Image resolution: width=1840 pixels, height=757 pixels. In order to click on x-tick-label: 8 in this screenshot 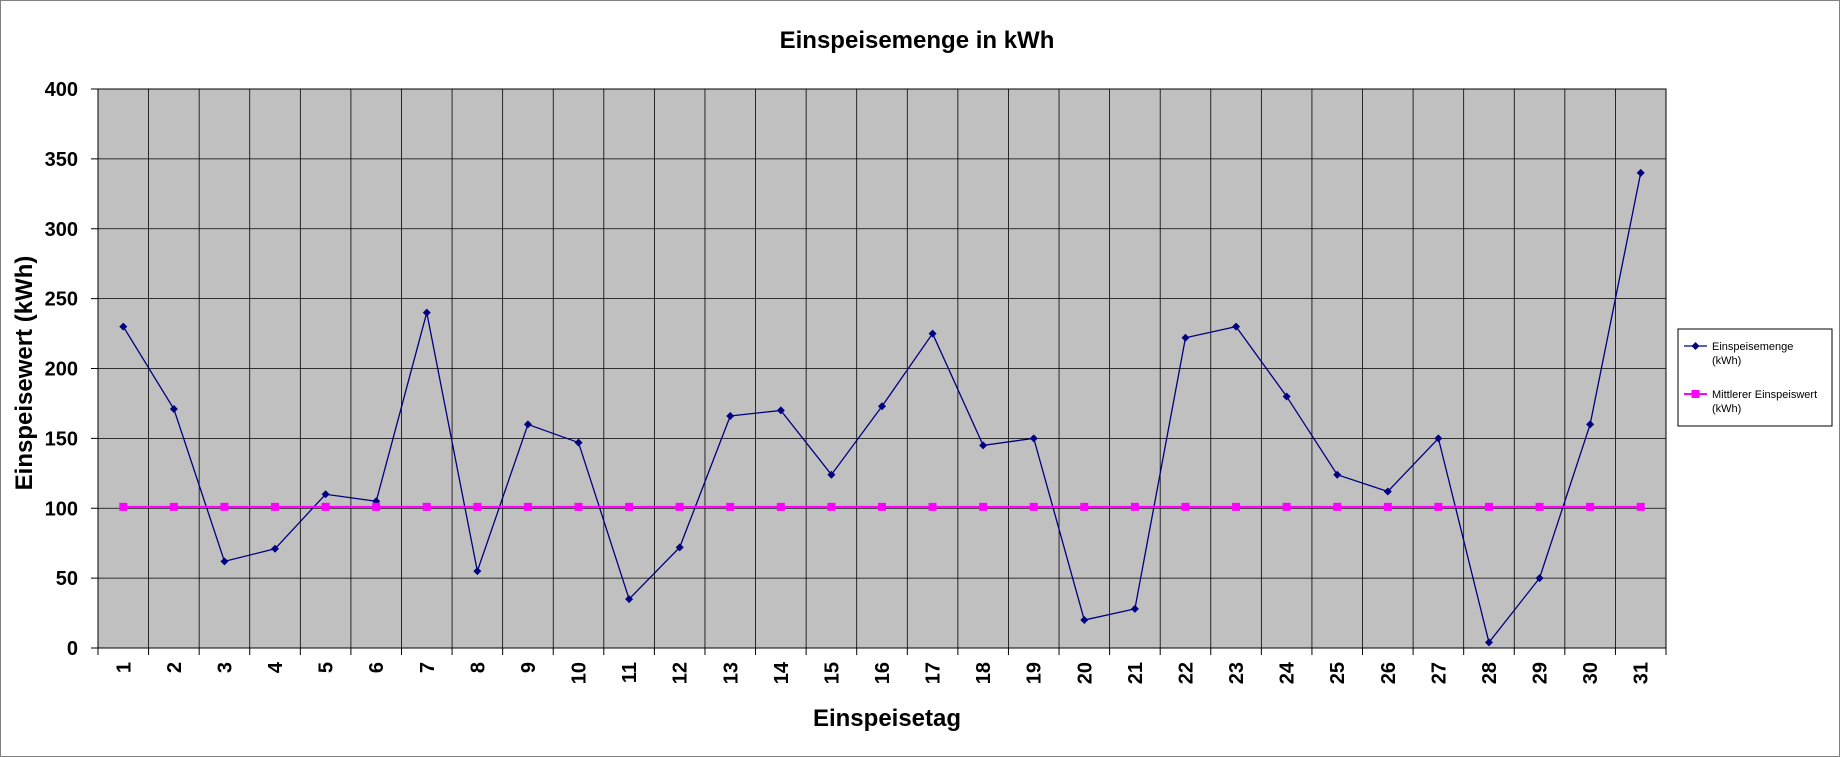, I will do `click(478, 667)`.